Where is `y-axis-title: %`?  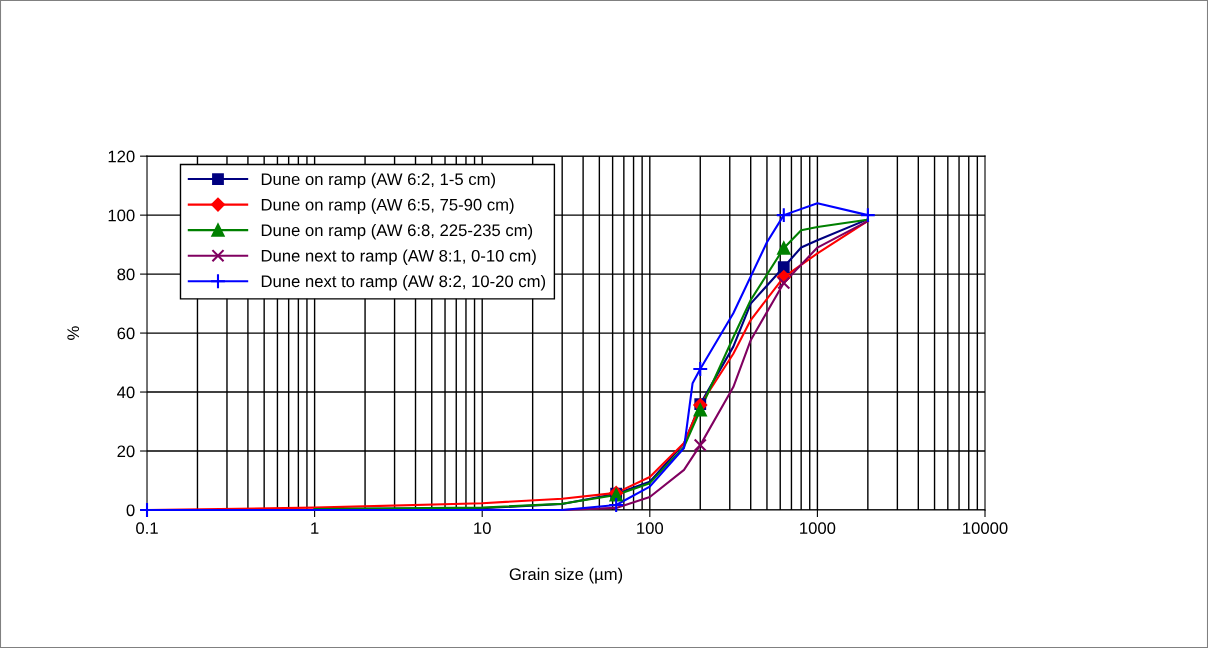
y-axis-title: % is located at coordinates (73, 333).